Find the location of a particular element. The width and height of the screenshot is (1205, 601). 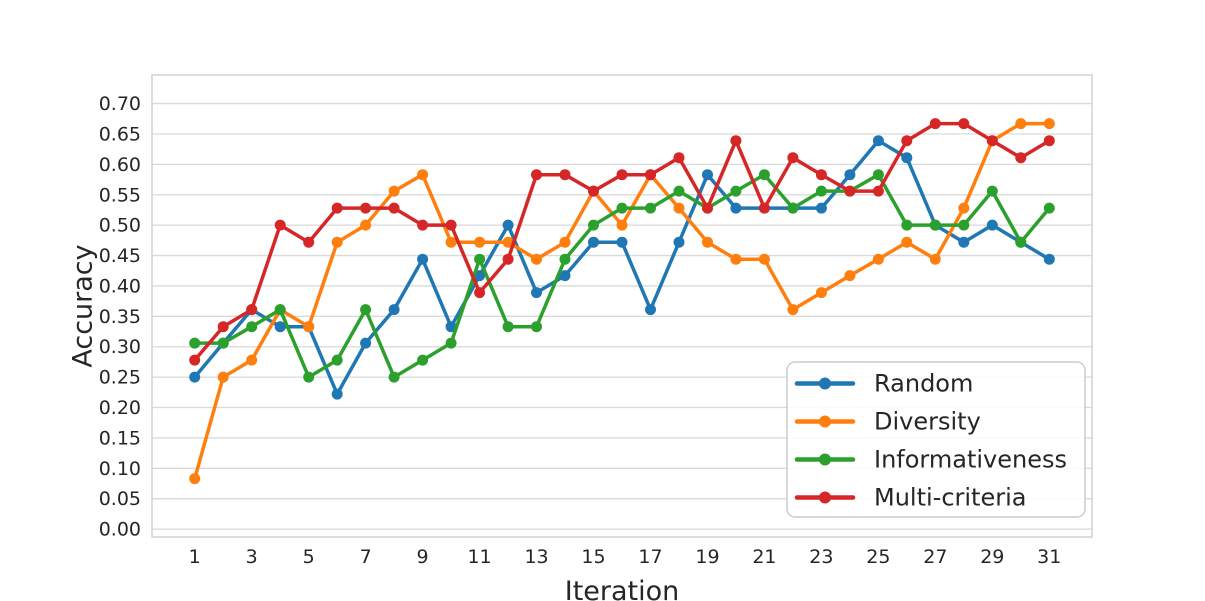

y-tick-label: 0.45 is located at coordinates (120, 256).